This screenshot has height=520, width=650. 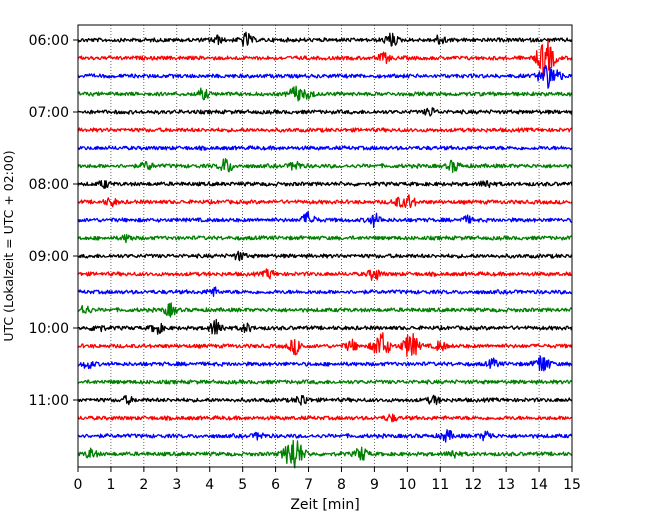 What do you see at coordinates (78, 485) in the screenshot?
I see `x-tick-label: 0` at bounding box center [78, 485].